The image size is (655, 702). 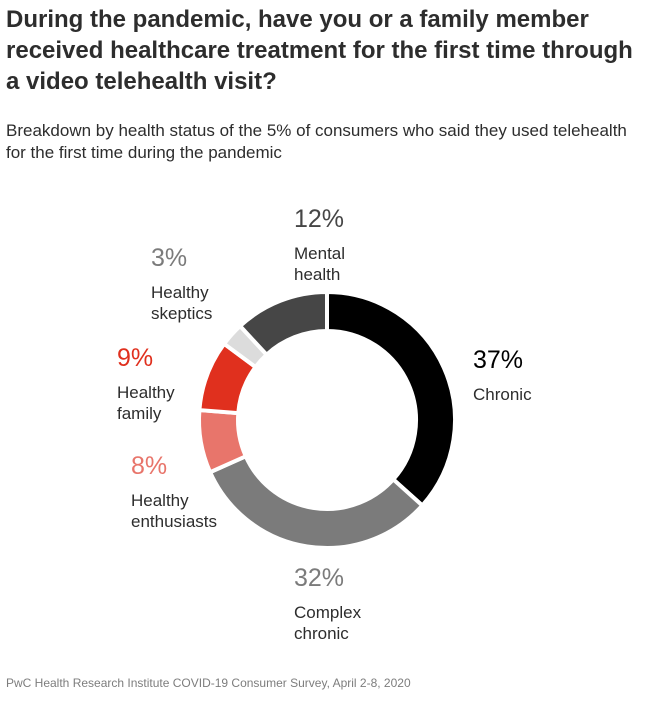 I want to click on slice-name-healthy-family: Healthy family, so click(x=146, y=403).